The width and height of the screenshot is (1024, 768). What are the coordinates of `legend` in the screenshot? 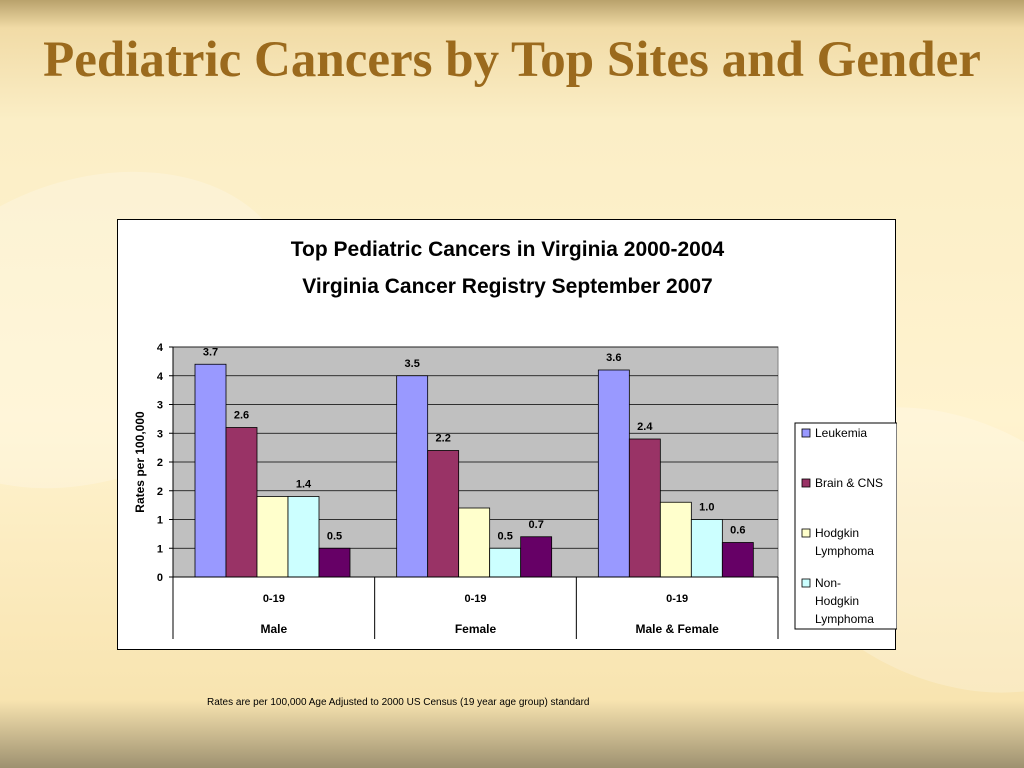 It's located at (845, 526).